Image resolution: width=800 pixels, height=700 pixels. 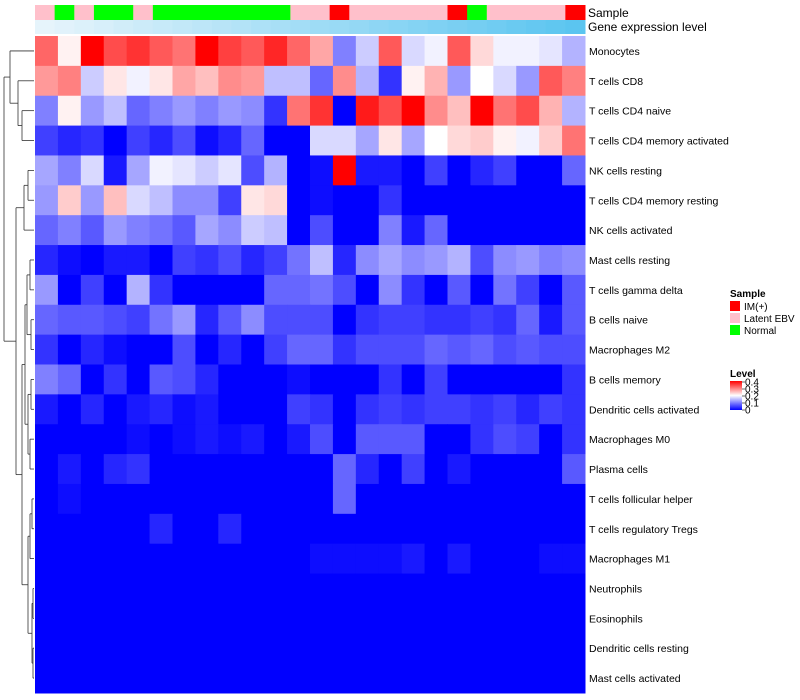 I want to click on column-annotations, so click(x=310, y=19).